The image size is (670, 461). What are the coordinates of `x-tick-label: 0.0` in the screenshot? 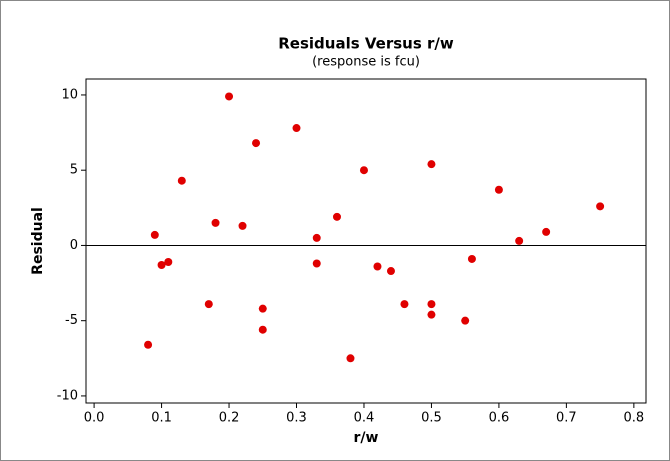 It's located at (94, 418).